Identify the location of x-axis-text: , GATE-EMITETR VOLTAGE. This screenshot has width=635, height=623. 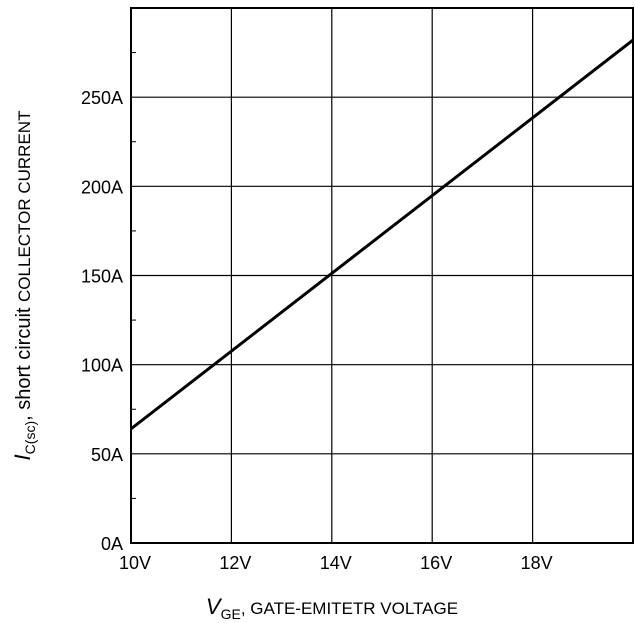
(349, 608).